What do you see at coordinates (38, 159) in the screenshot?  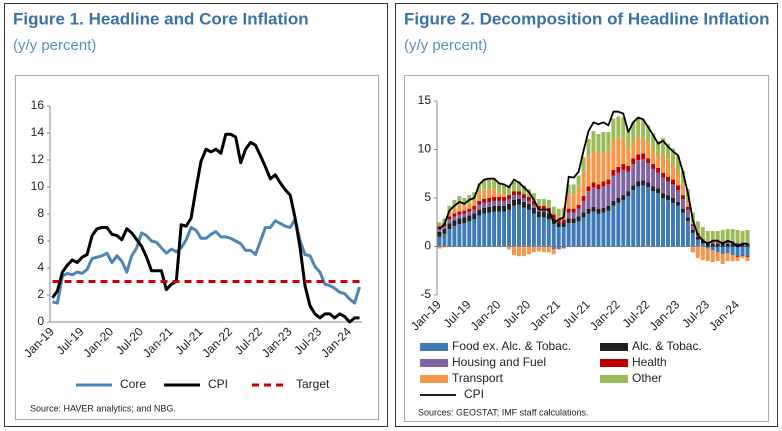 I see `y-tick-label: 12` at bounding box center [38, 159].